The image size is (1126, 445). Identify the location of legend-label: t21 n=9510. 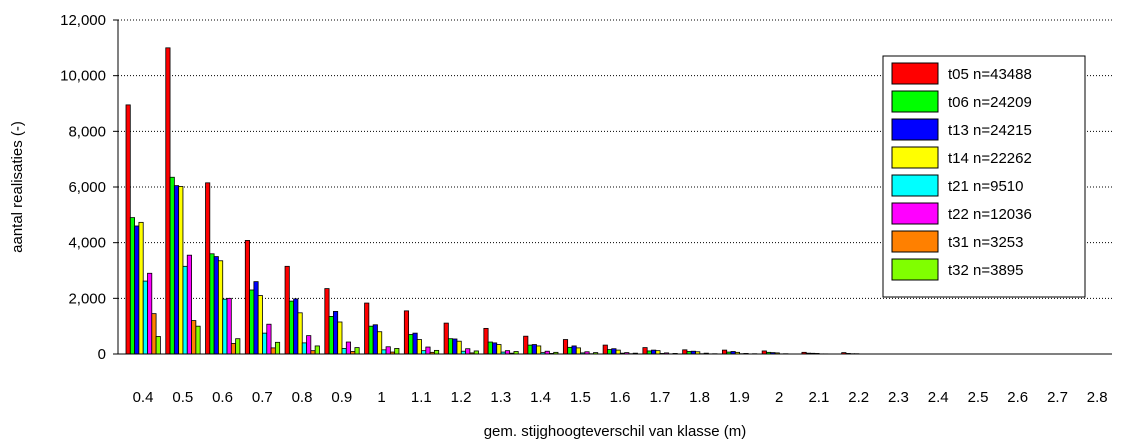
(986, 186).